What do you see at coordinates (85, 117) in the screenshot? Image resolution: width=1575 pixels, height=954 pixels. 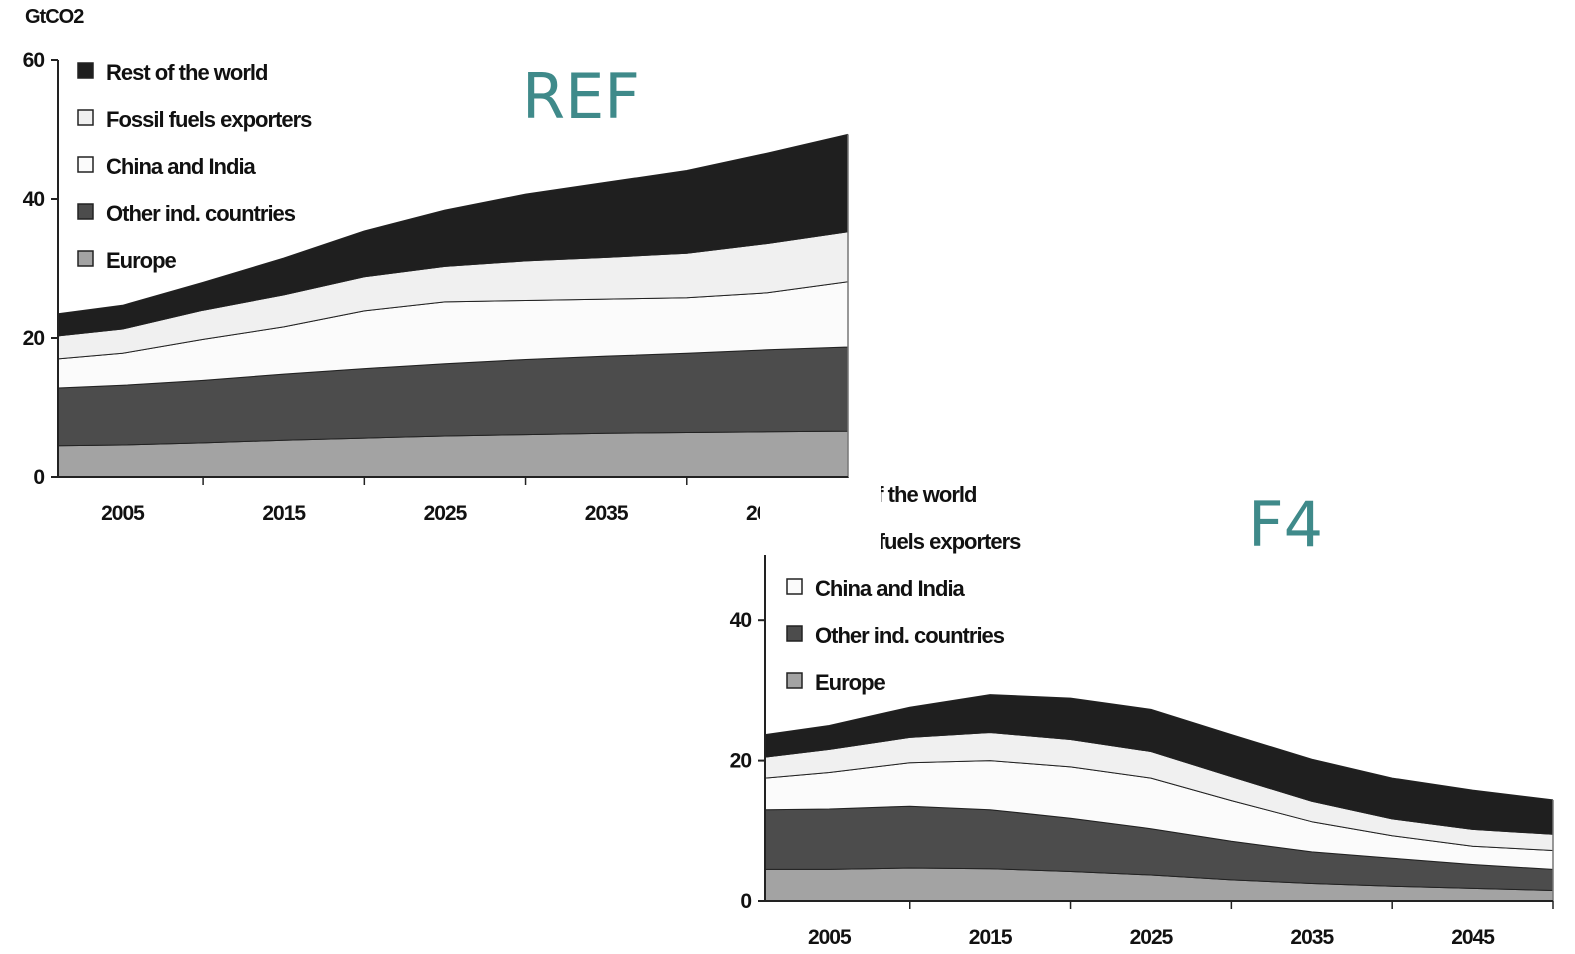 I see `legend-swatch-fossil-fuels-exporters` at bounding box center [85, 117].